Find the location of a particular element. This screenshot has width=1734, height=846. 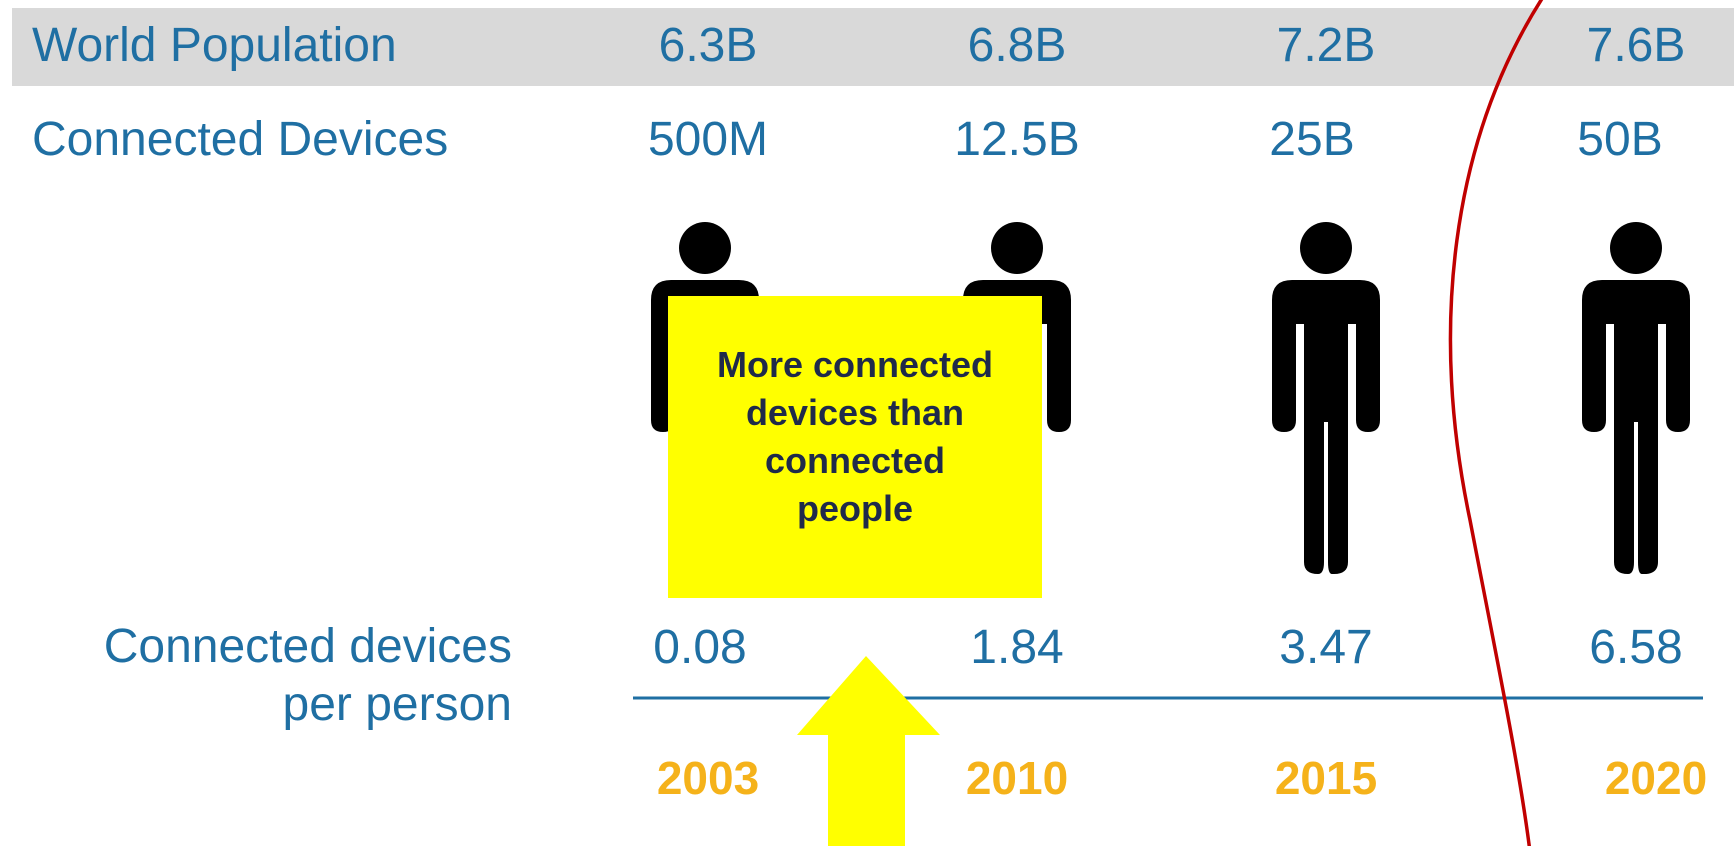

world-population-label: World Population is located at coordinates (214, 45).